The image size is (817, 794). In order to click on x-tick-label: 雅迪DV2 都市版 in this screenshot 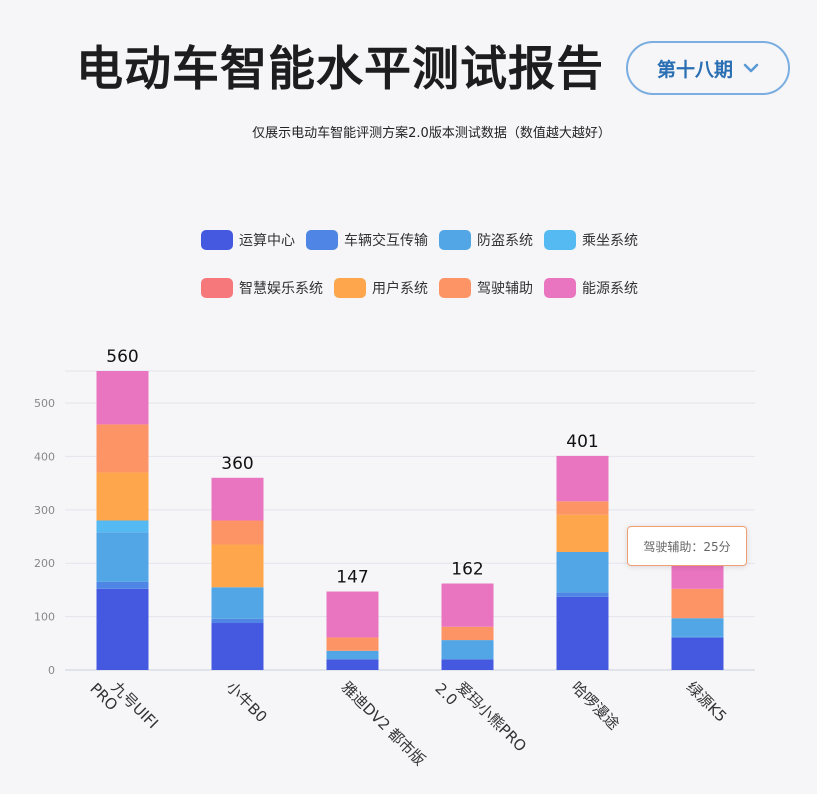, I will do `click(383, 723)`.